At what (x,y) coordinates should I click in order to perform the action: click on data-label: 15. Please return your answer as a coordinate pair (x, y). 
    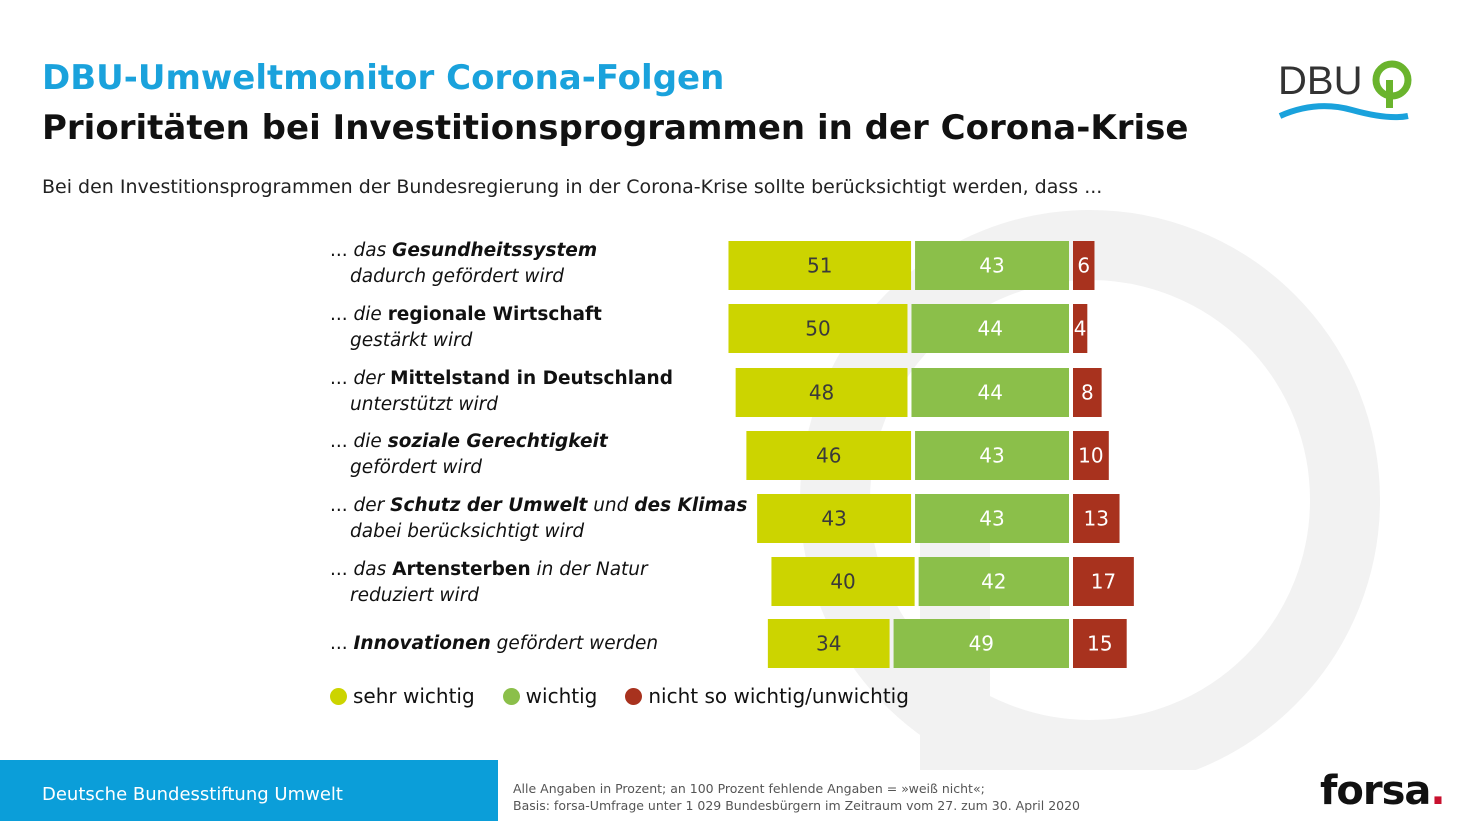
    Looking at the image, I should click on (1099, 644).